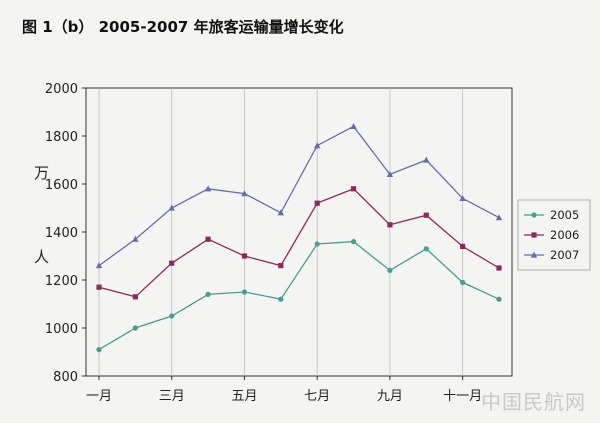 The image size is (600, 423). Describe the element at coordinates (564, 215) in the screenshot. I see `legend-label: 2005` at that location.